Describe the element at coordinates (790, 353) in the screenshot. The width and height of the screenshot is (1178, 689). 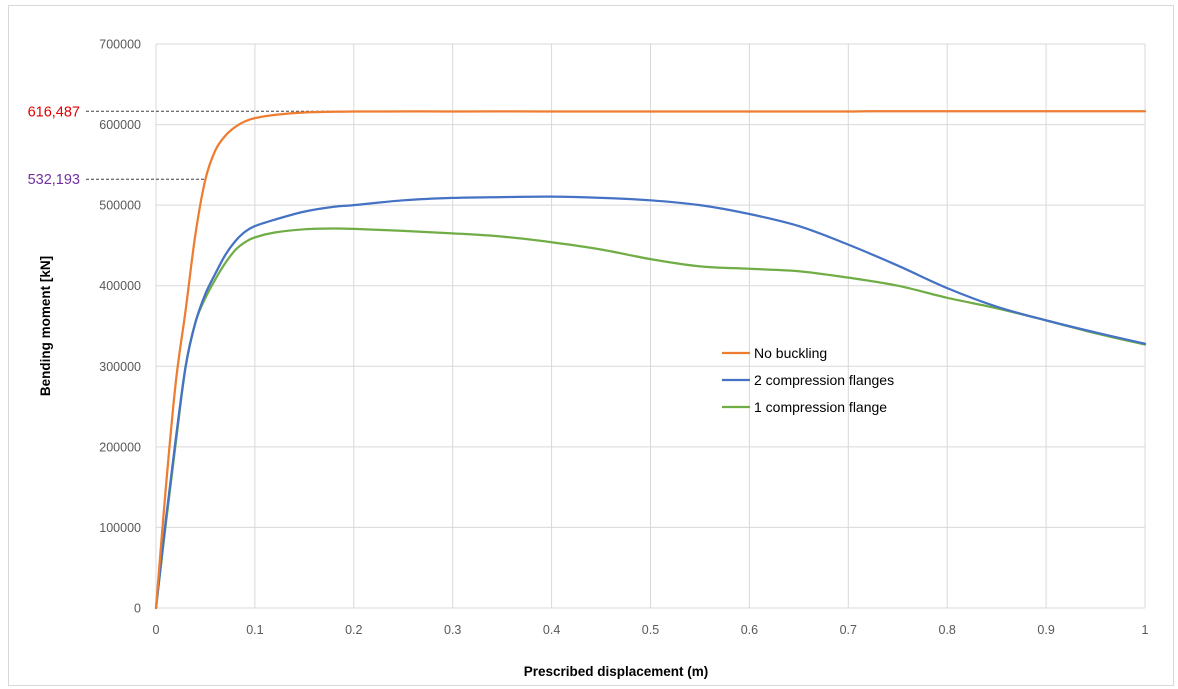
I see `legend-label: No buckling` at that location.